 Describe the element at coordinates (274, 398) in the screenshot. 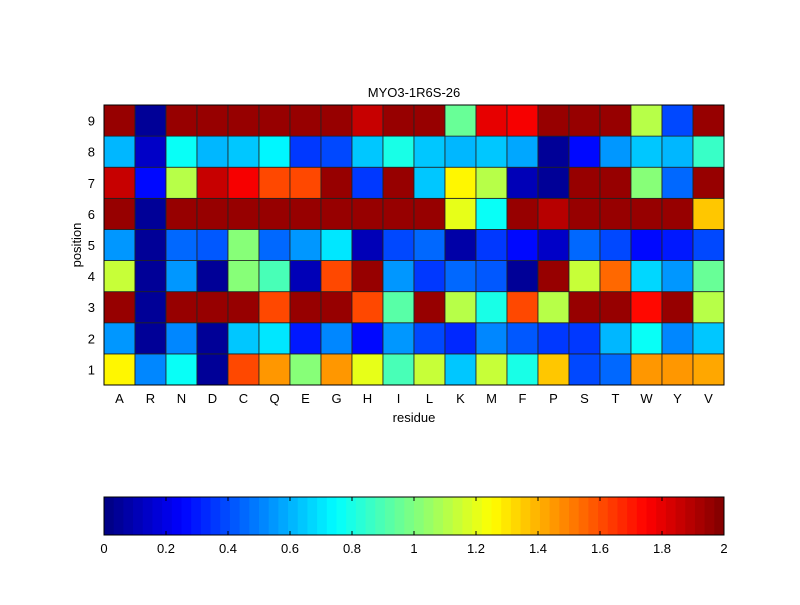

I see `x-tick-label: Q` at that location.